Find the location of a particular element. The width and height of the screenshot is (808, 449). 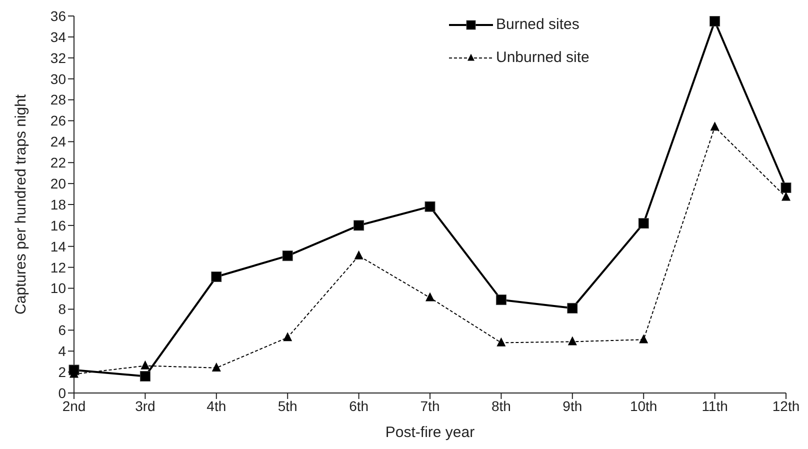

y-tick-label: 28 is located at coordinates (58, 100).